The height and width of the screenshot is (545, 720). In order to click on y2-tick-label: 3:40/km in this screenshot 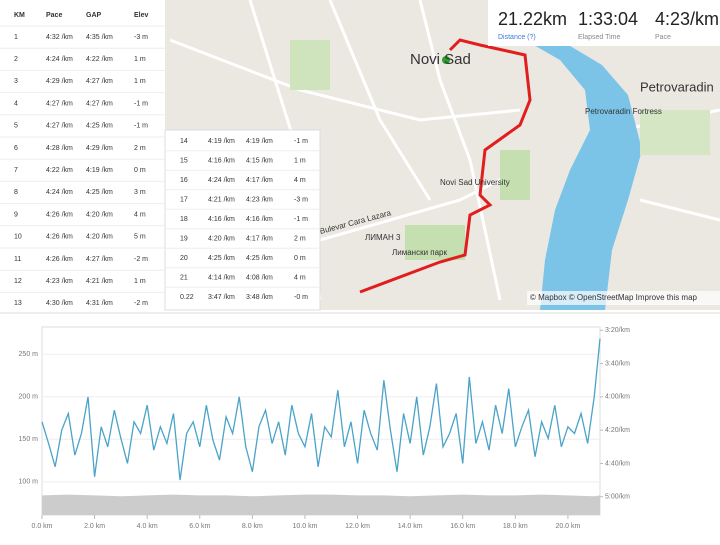, I will do `click(617, 363)`.